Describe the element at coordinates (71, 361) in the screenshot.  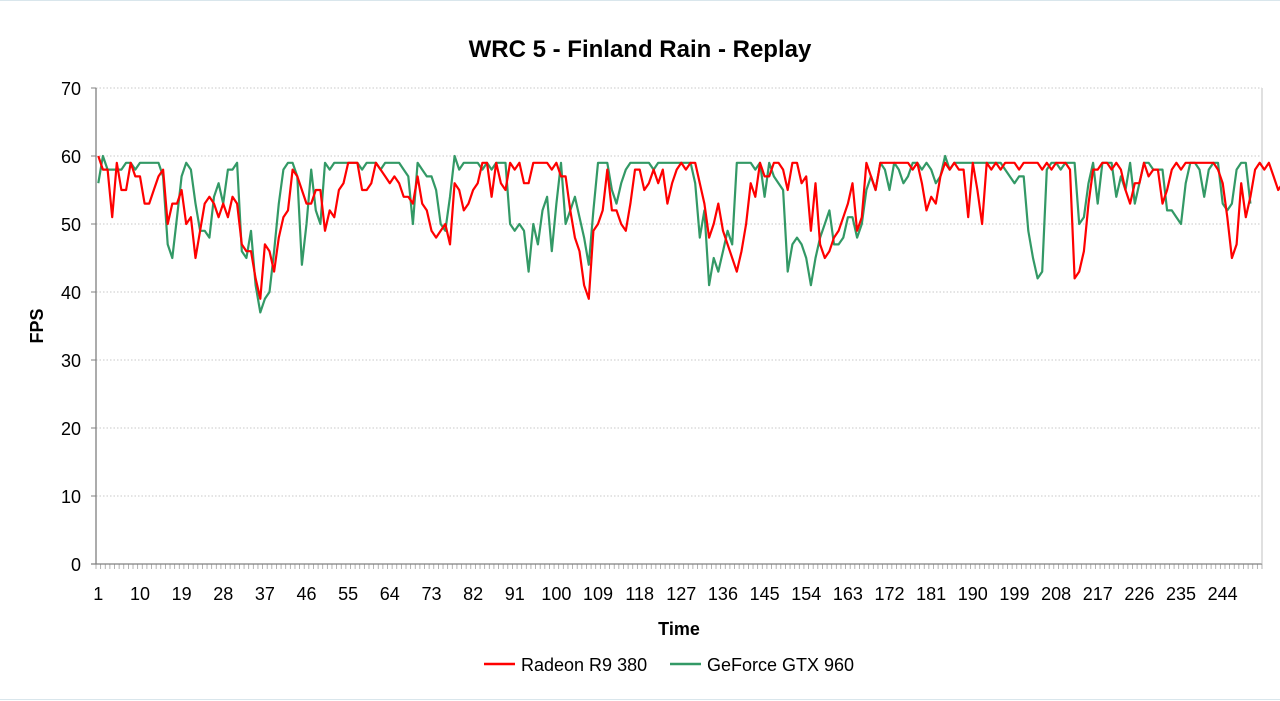
I see `y-tick-label: 30` at that location.